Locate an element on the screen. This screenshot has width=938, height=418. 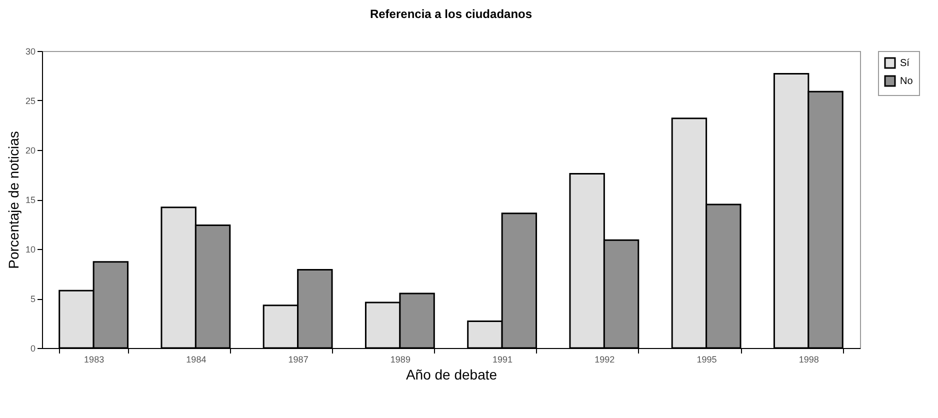
y-tick-label: 5 is located at coordinates (33, 299).